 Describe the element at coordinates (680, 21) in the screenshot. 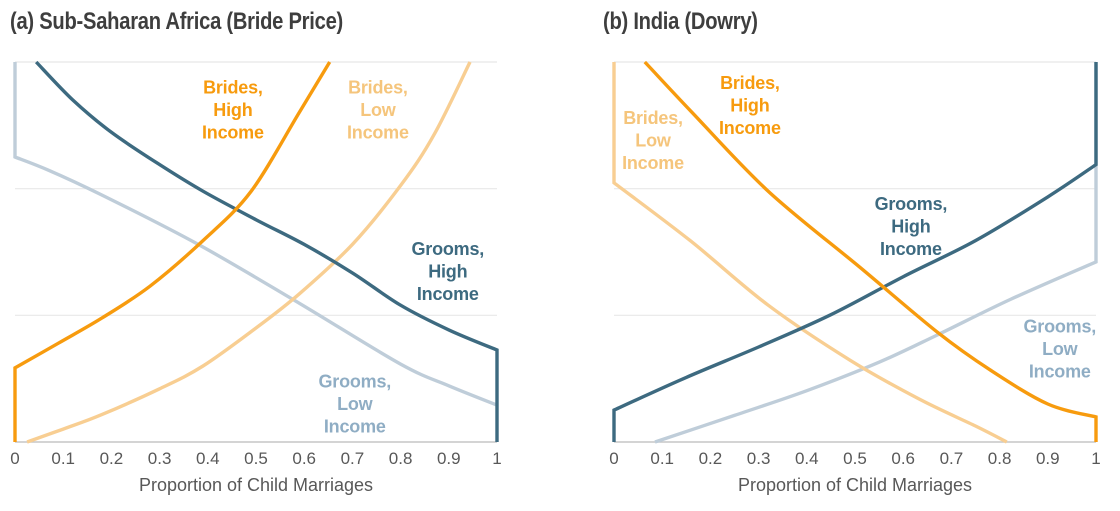

I see `chart-b-title: (b) India (Dowry)` at that location.